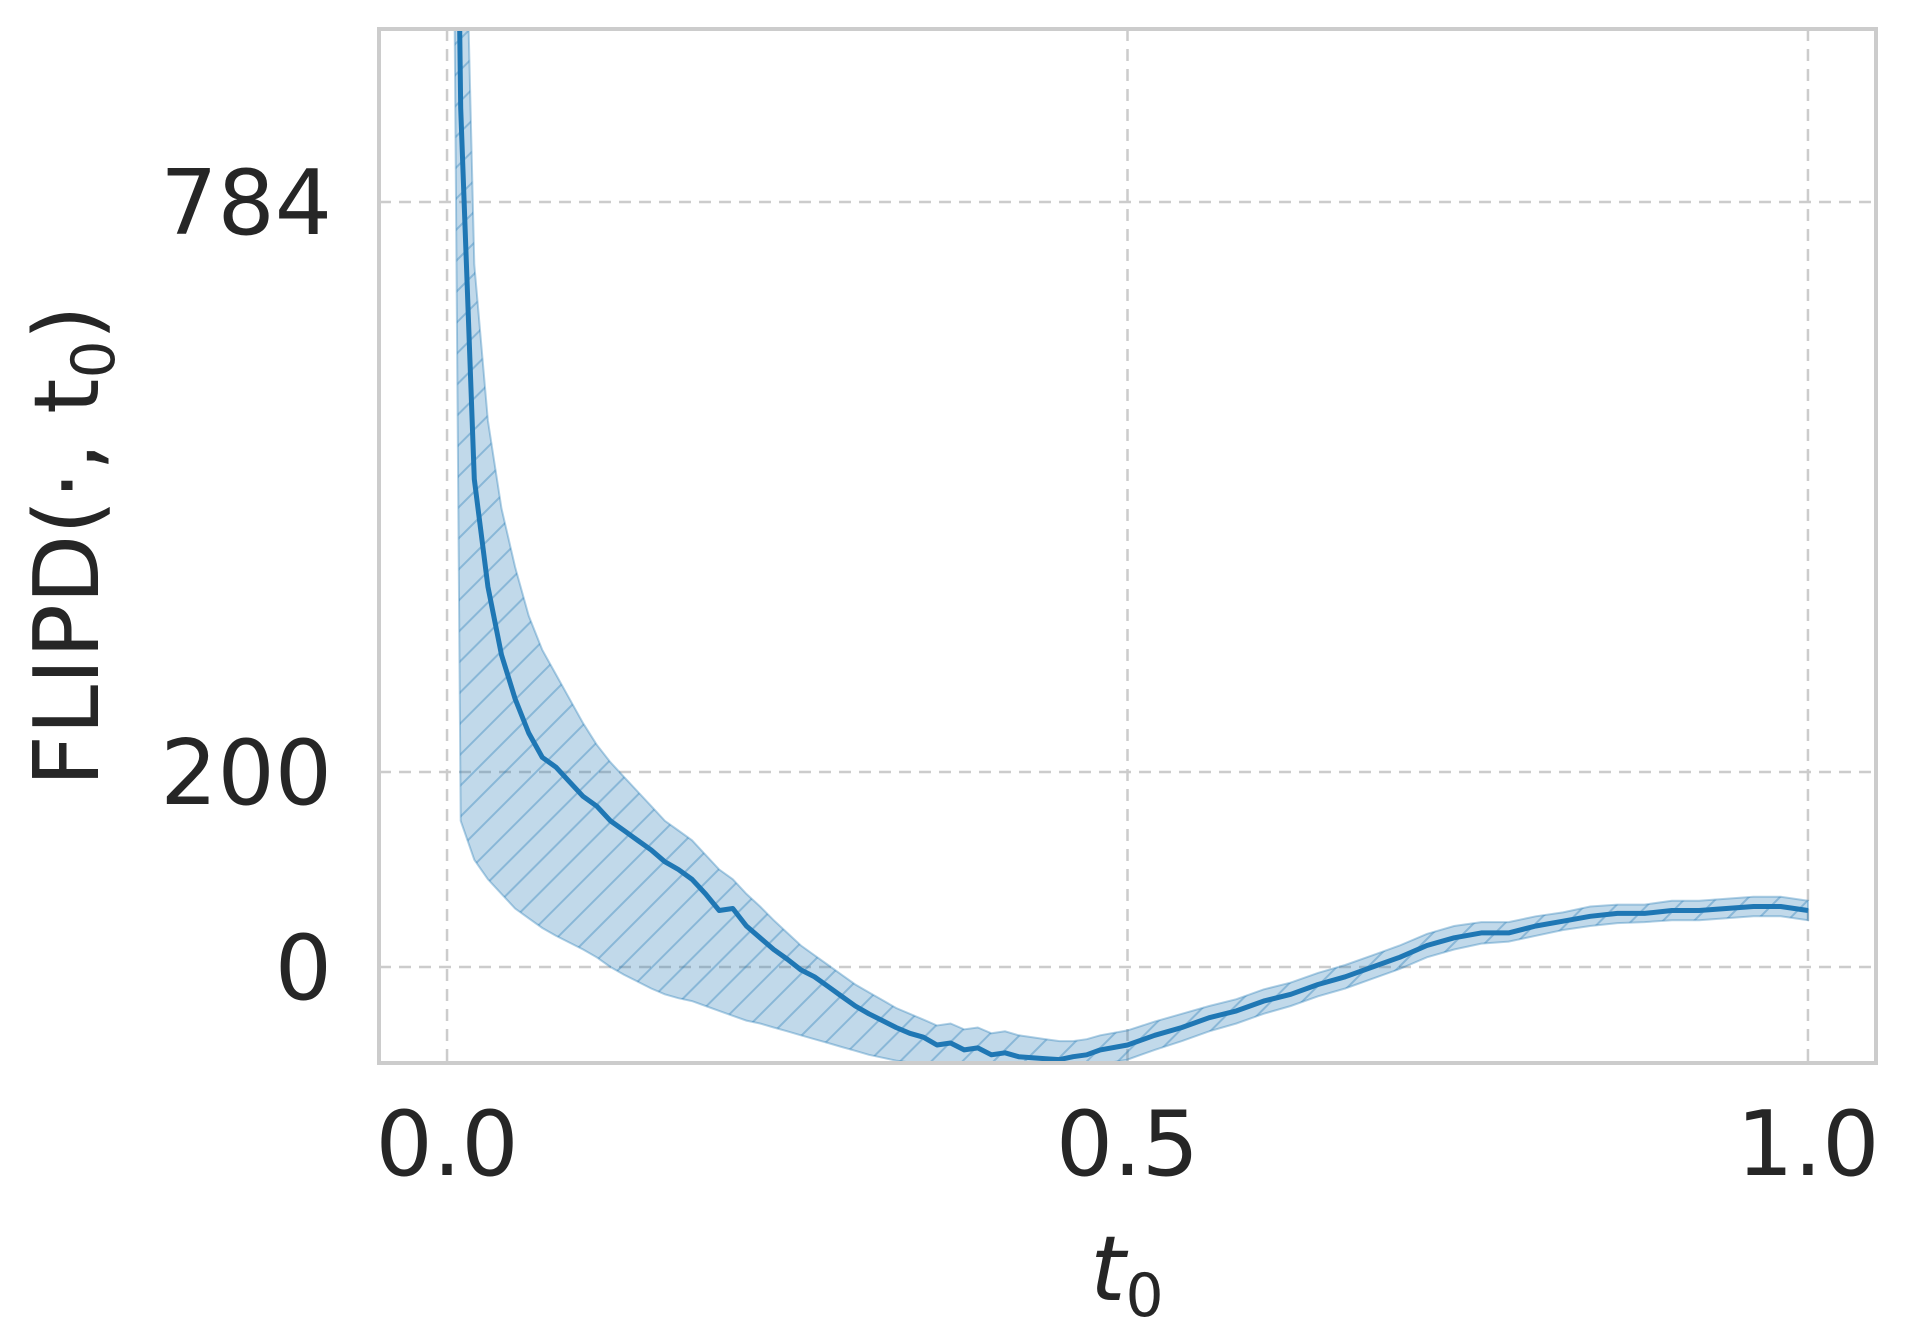 This screenshot has height=1336, width=1907. What do you see at coordinates (72, 546) in the screenshot?
I see `y-axis-label: FLIPD(·, t0)` at bounding box center [72, 546].